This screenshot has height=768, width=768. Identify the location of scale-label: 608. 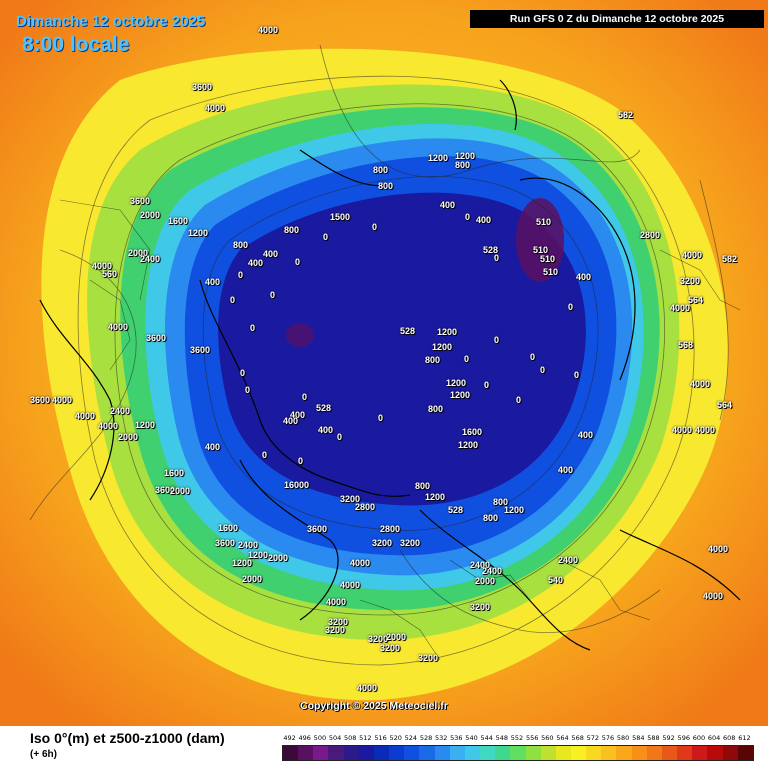
(729, 738).